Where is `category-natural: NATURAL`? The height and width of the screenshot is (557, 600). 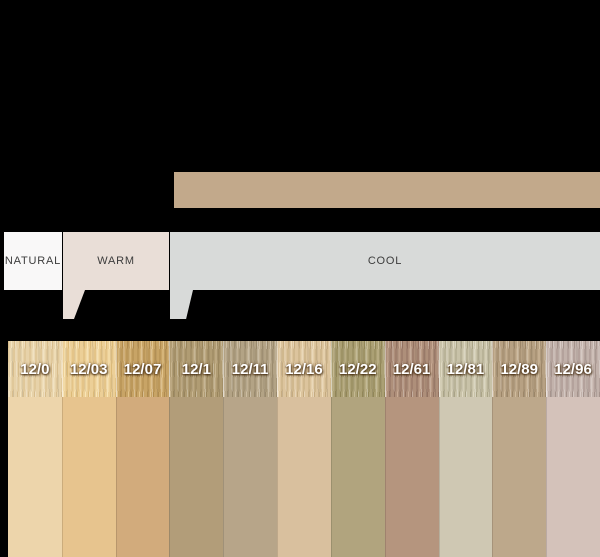
category-natural: NATURAL is located at coordinates (33, 261).